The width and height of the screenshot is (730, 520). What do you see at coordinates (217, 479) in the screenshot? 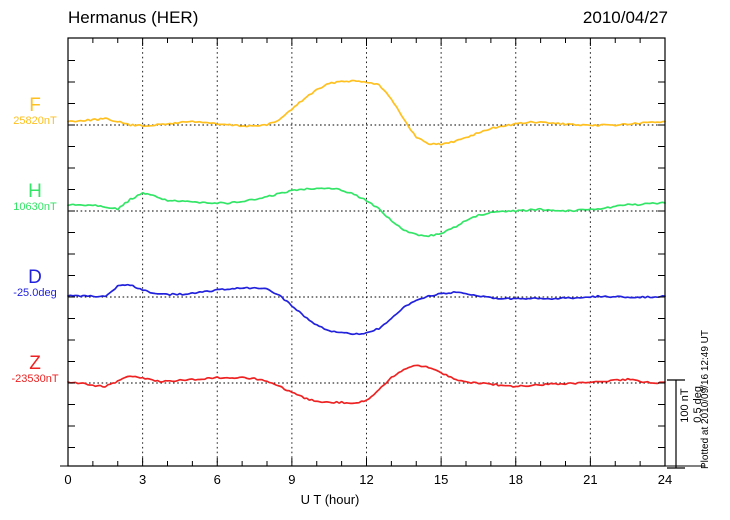
I see `x-tick-label: 6` at bounding box center [217, 479].